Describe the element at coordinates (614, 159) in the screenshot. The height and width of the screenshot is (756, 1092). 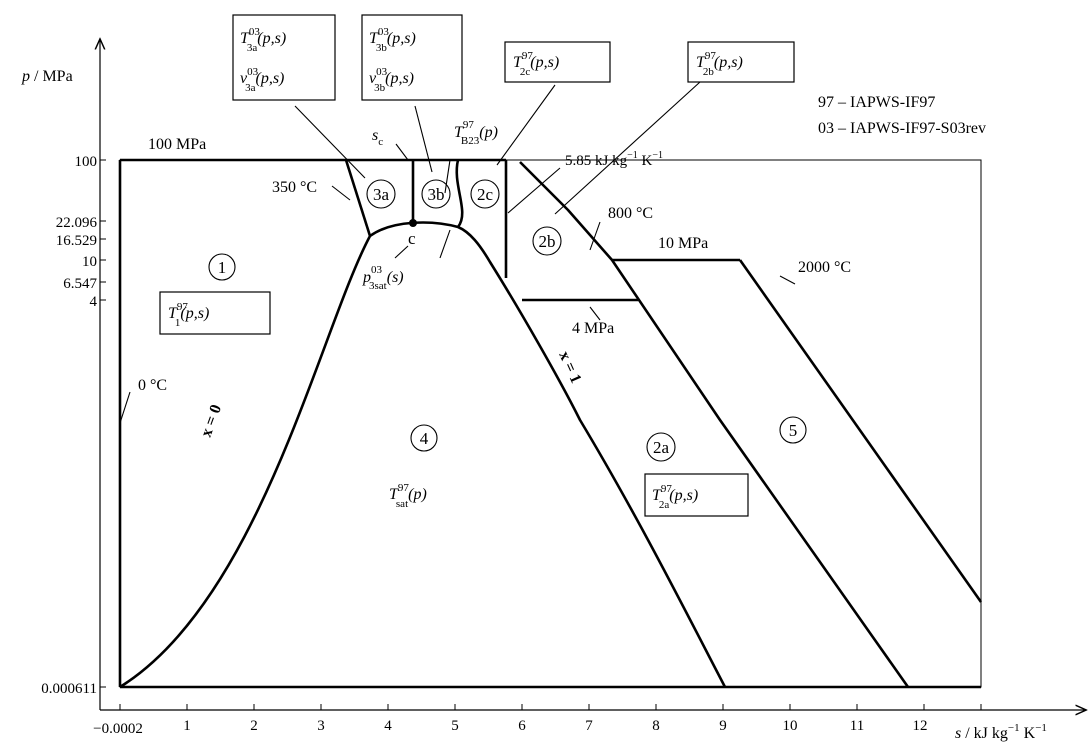
I see `label-585: 5.85 kJ kg−1 K−1` at that location.